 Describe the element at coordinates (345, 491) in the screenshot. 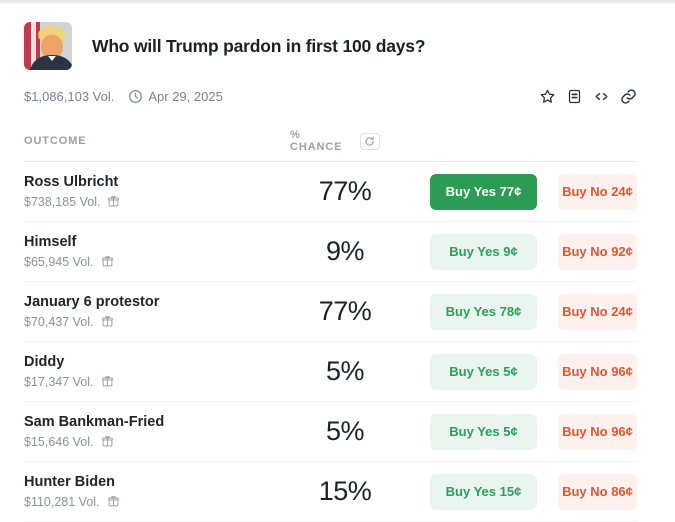

I see `chance-value: 15%` at that location.